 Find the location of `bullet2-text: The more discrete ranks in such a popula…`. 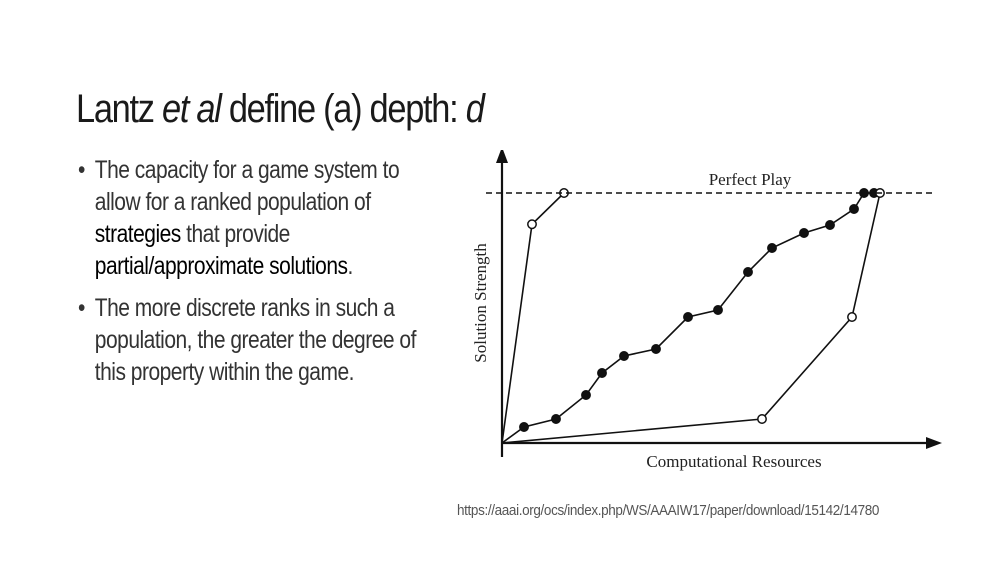

bullet2-text: The more discrete ranks in such a popula… is located at coordinates (255, 340).